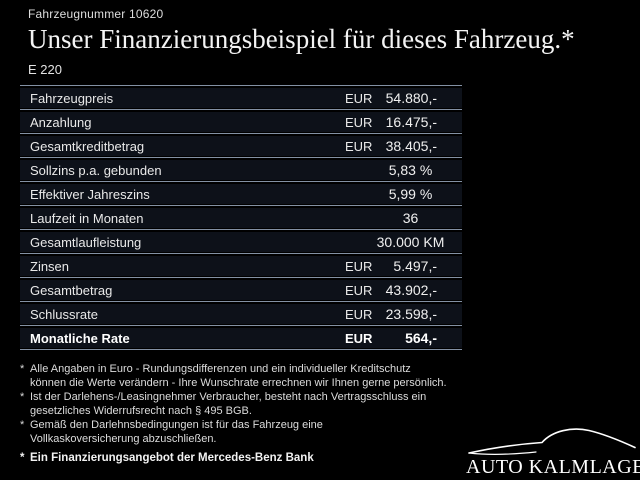 The width and height of the screenshot is (640, 480). What do you see at coordinates (411, 290) in the screenshot?
I see `row-value: 43.902,-` at bounding box center [411, 290].